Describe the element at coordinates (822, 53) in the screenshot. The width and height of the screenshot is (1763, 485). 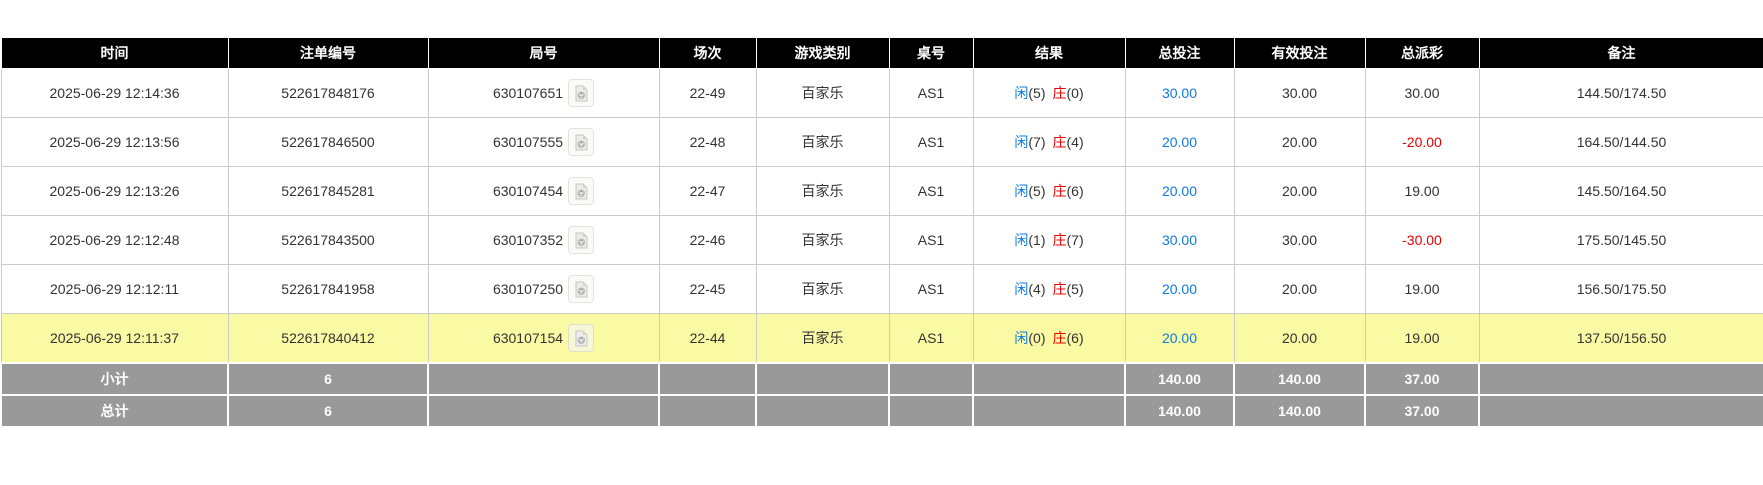
I see `col-header-game-type: 游戏类别` at that location.